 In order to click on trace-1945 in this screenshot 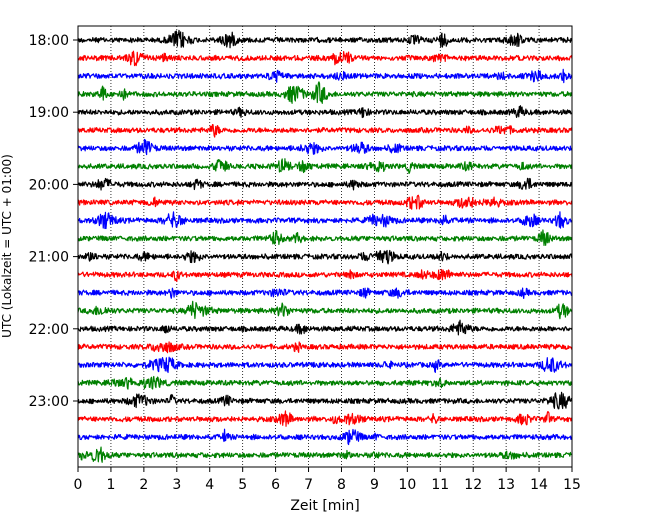, I will do `click(325, 166)`.